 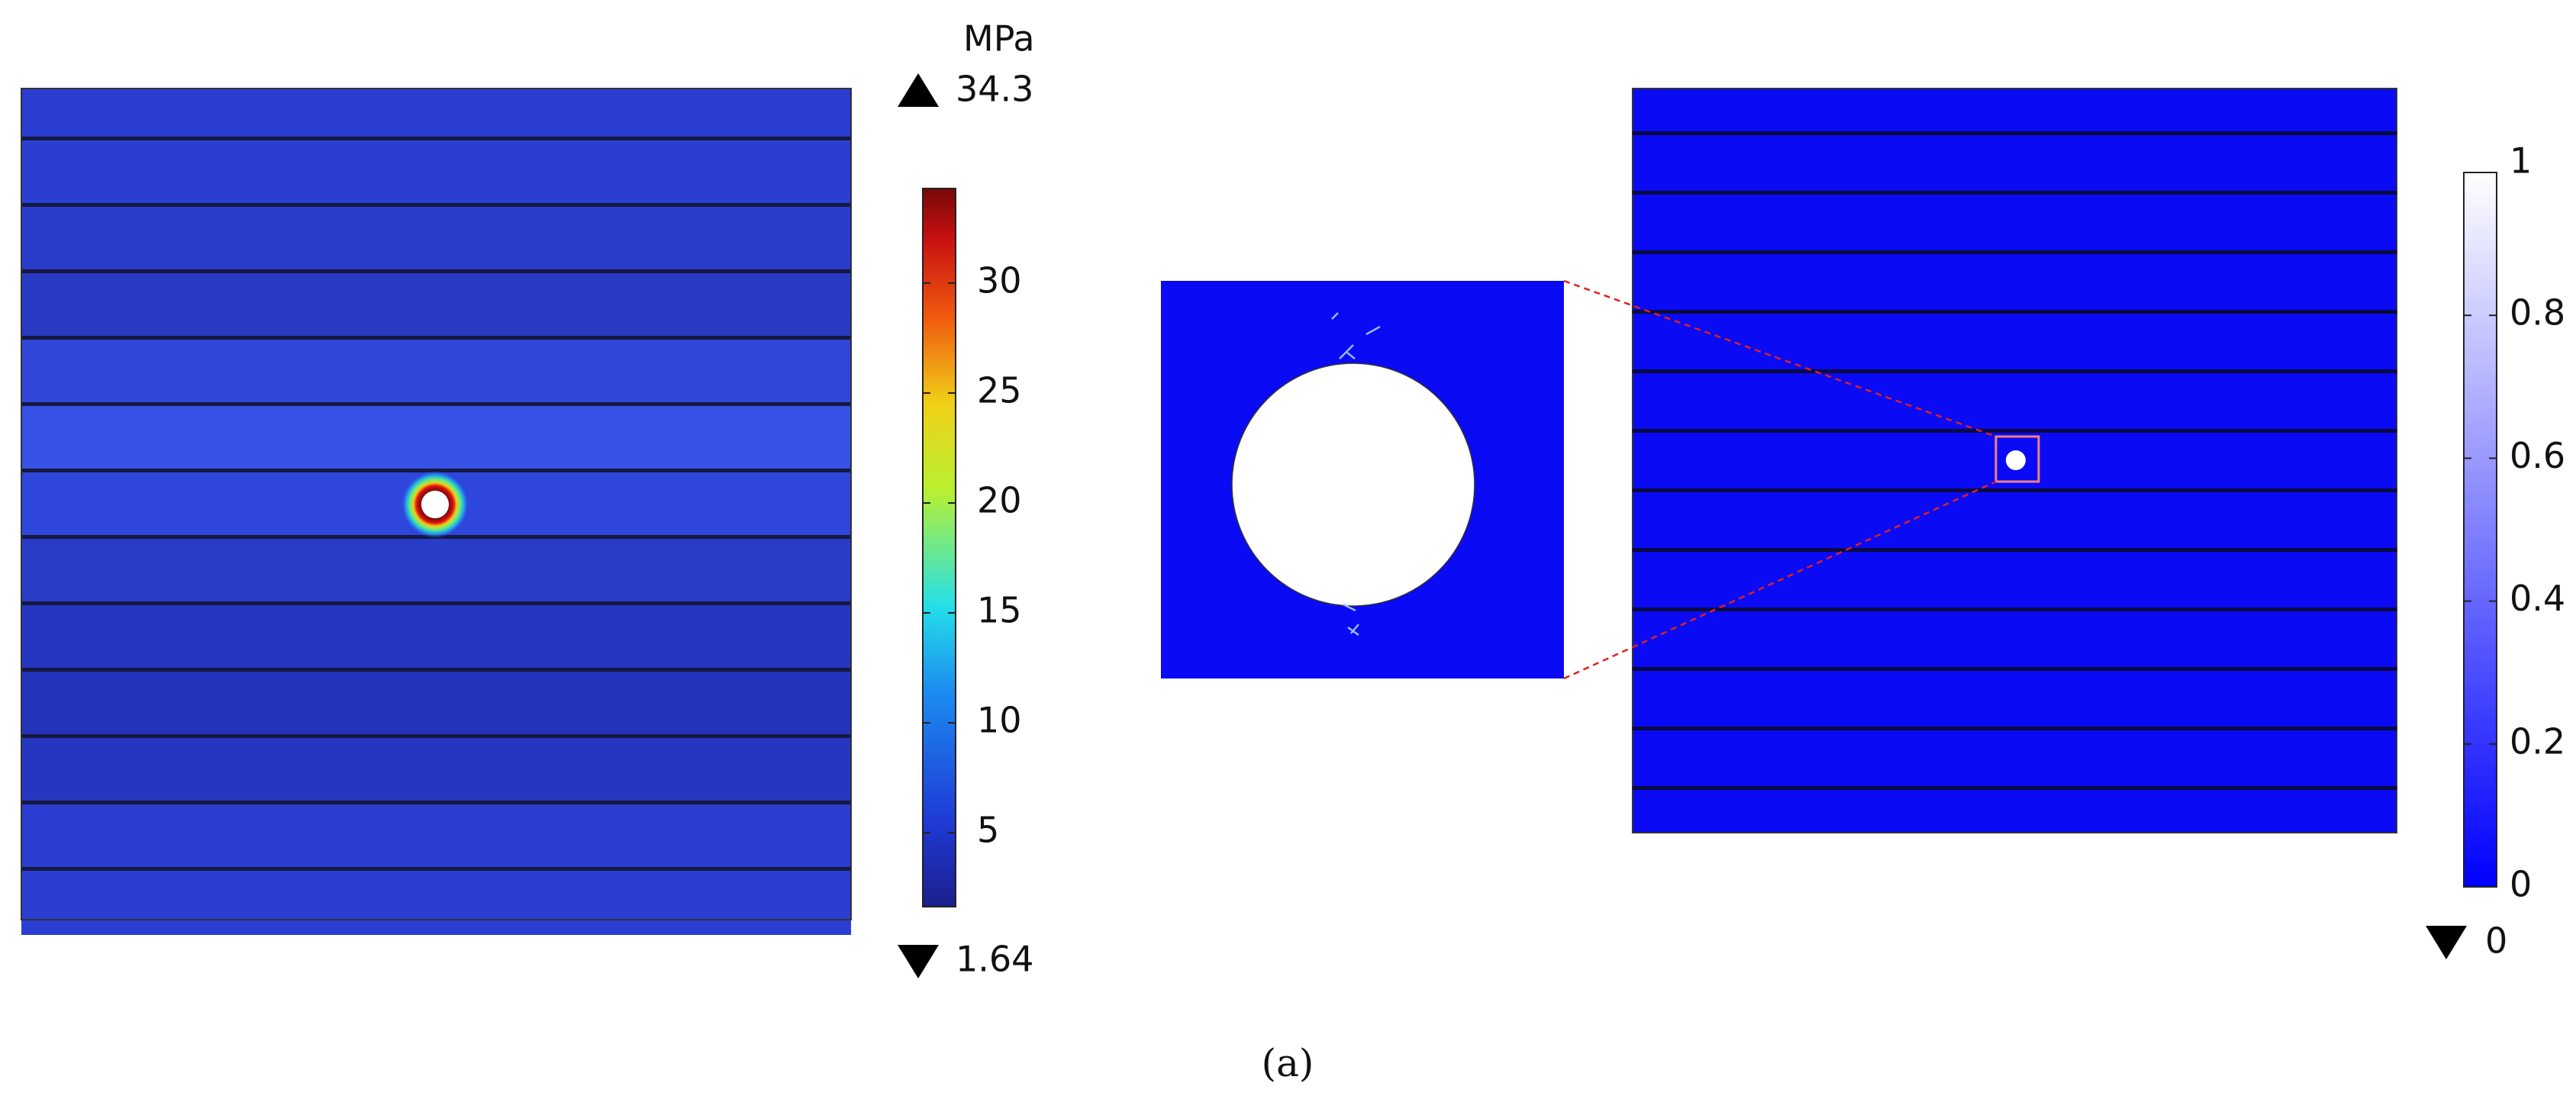 I want to click on tick-label: 20, so click(x=999, y=500).